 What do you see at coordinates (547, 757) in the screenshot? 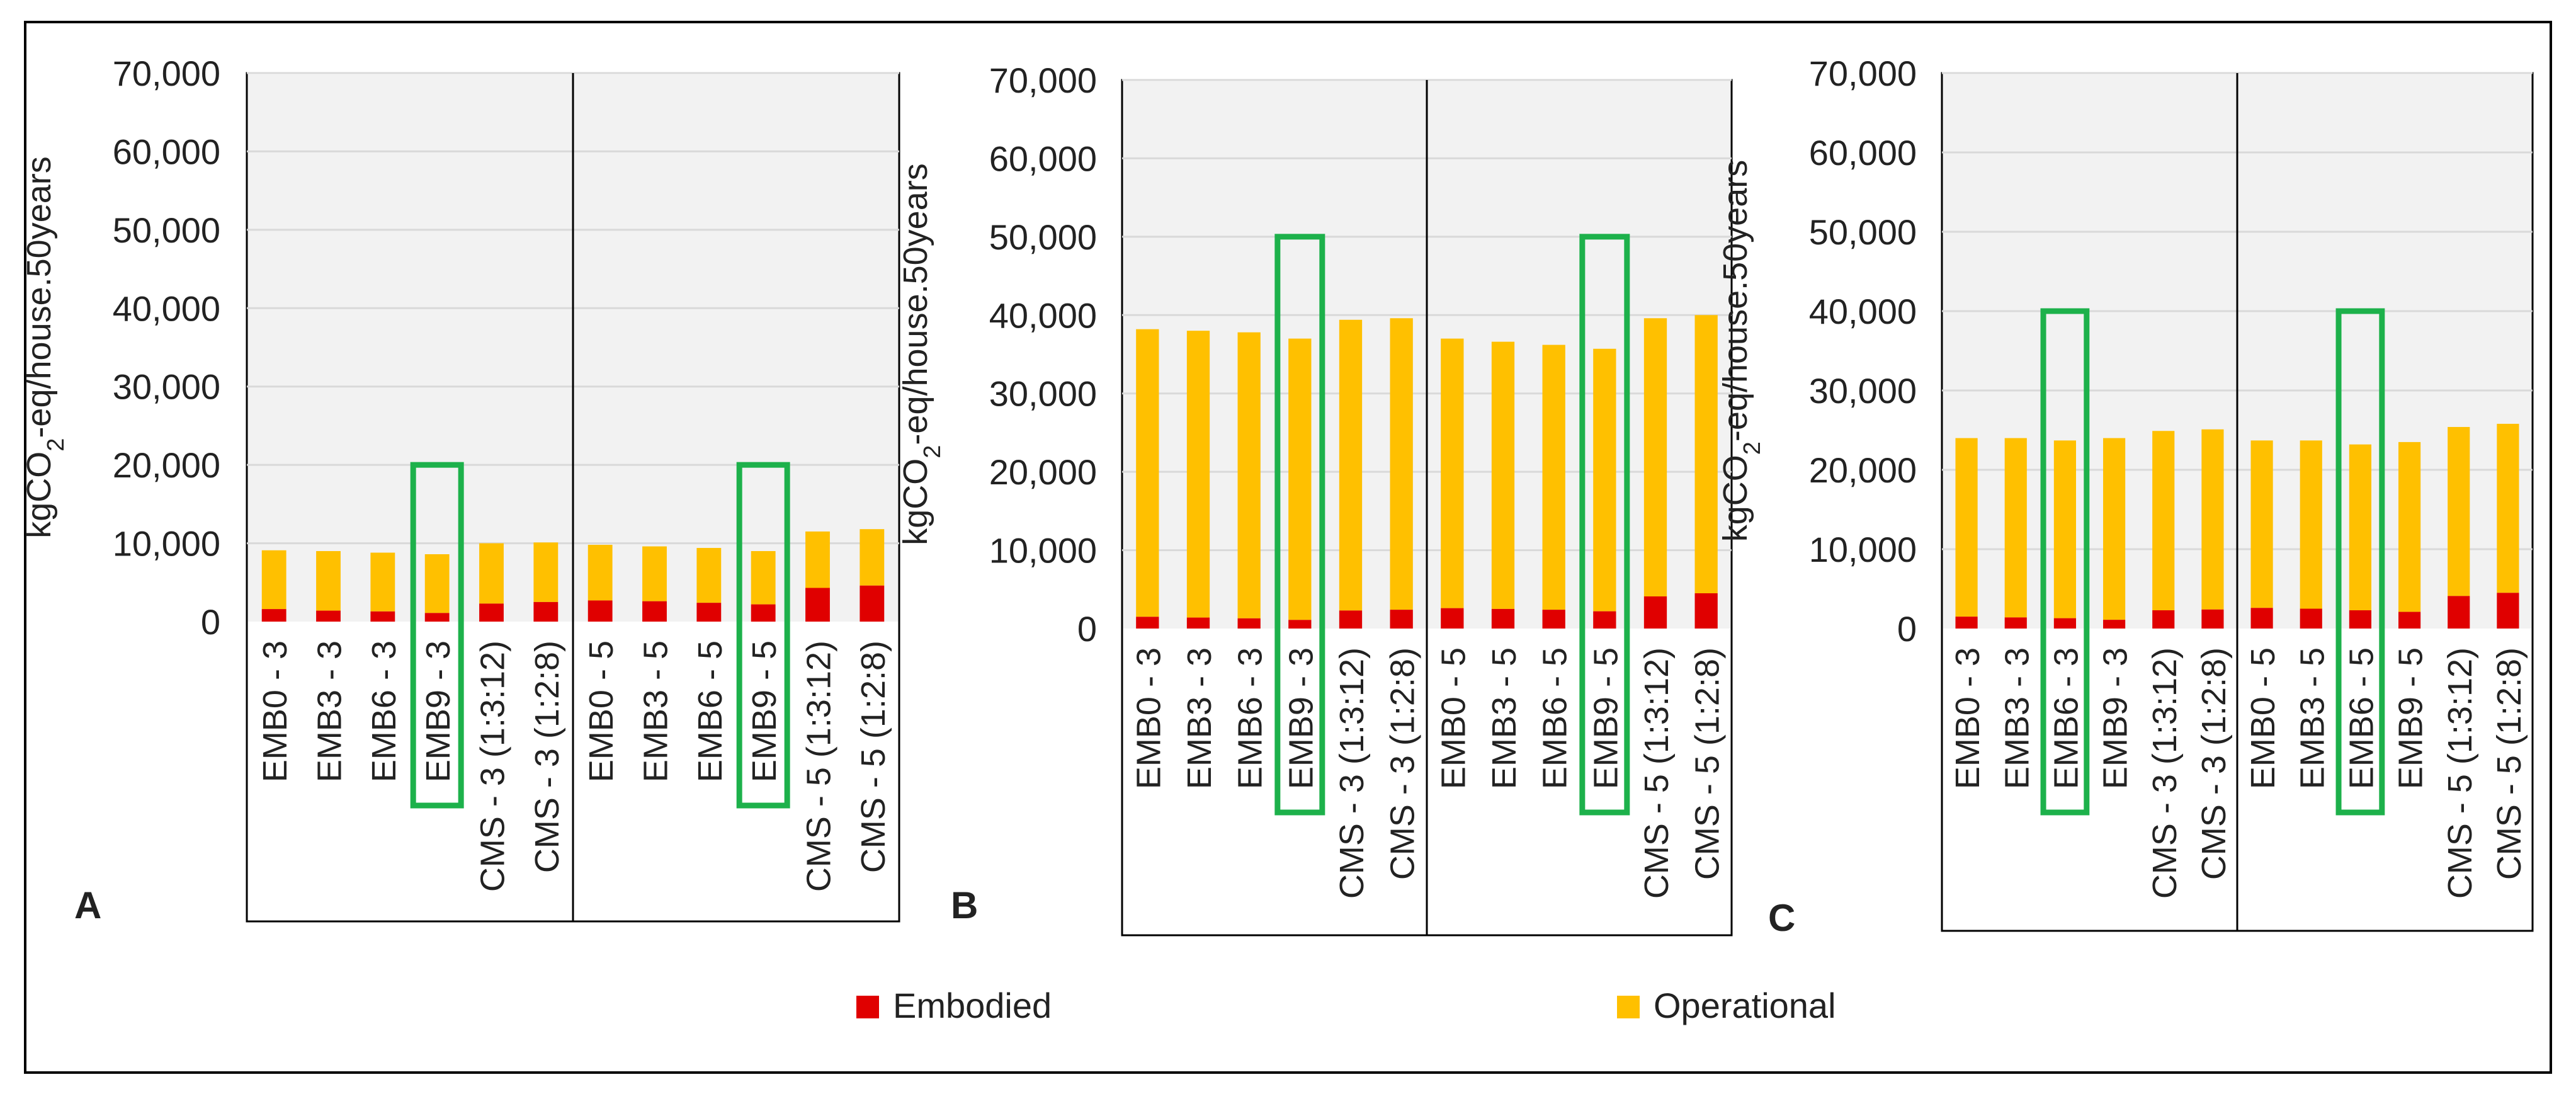
I see `x-category-label: CMS - 3 (1:2:8)` at bounding box center [547, 757].